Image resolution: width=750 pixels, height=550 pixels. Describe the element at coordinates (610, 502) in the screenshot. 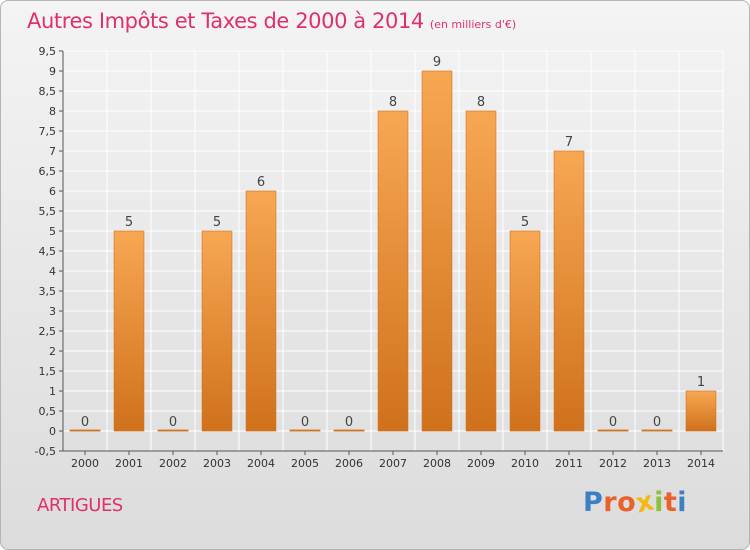

I see `logo-letter: r` at that location.